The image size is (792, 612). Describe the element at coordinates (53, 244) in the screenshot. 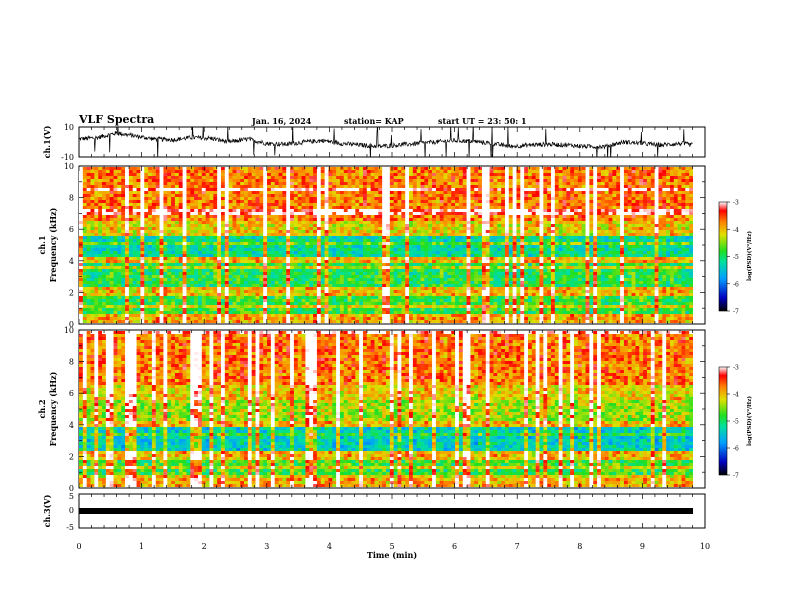

I see `ch1-spectrogram-ylabel-line2: Frequency (kHz)` at that location.